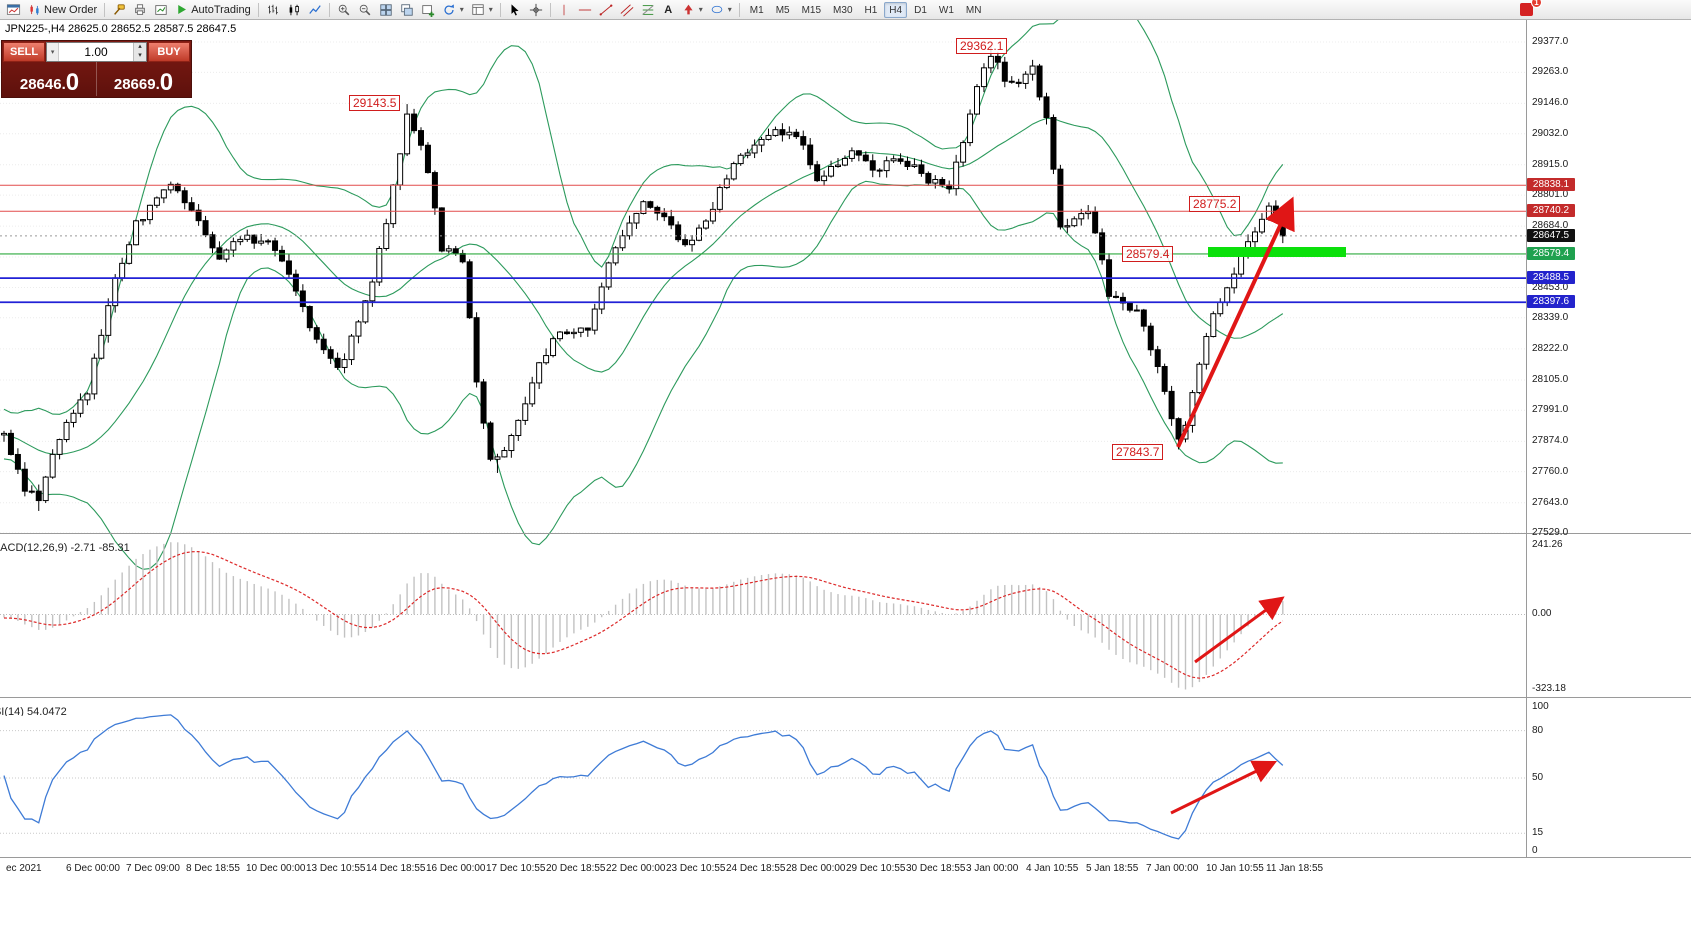  I want to click on shapes-icon: ▾, so click(721, 9).